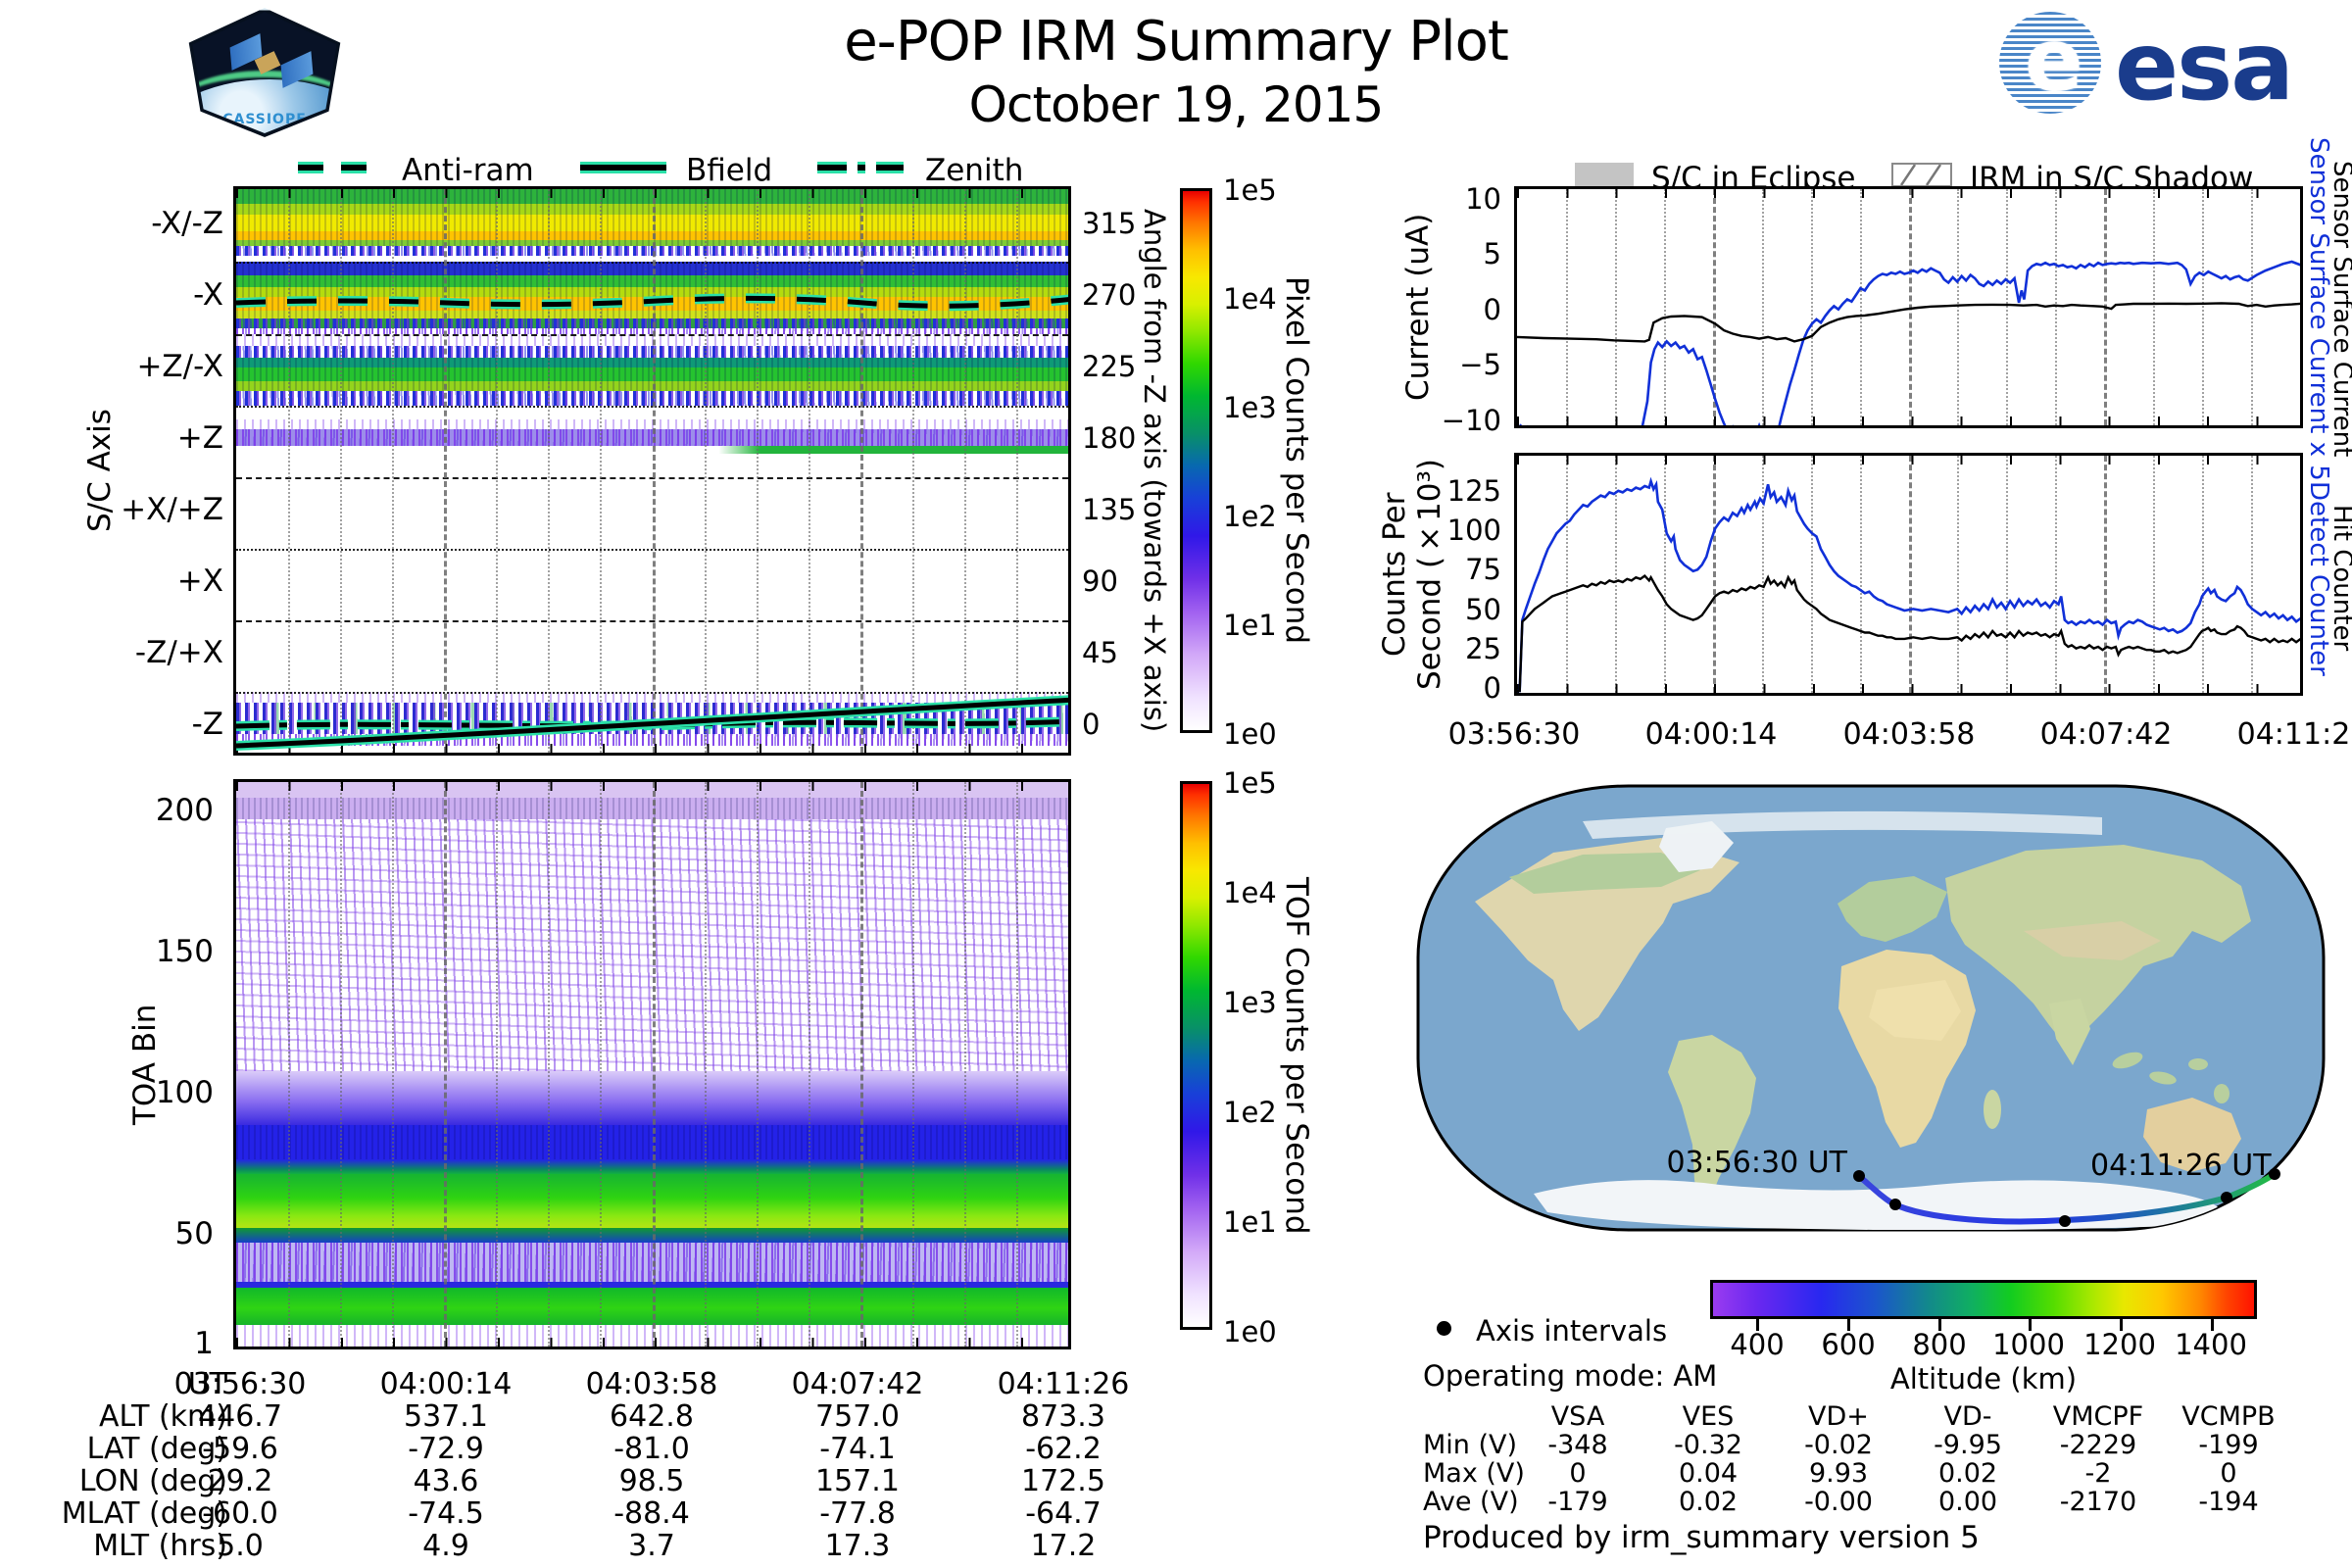  Describe the element at coordinates (1063, 1384) in the screenshot. I see `cell: 04:11:26` at that location.